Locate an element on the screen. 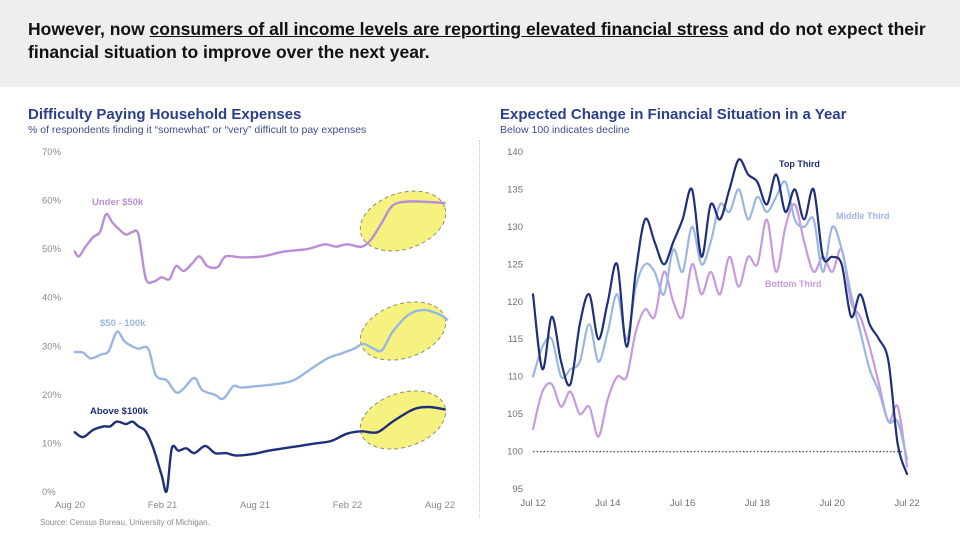 The width and height of the screenshot is (960, 540). right-y-tick-label: 105 is located at coordinates (515, 414).